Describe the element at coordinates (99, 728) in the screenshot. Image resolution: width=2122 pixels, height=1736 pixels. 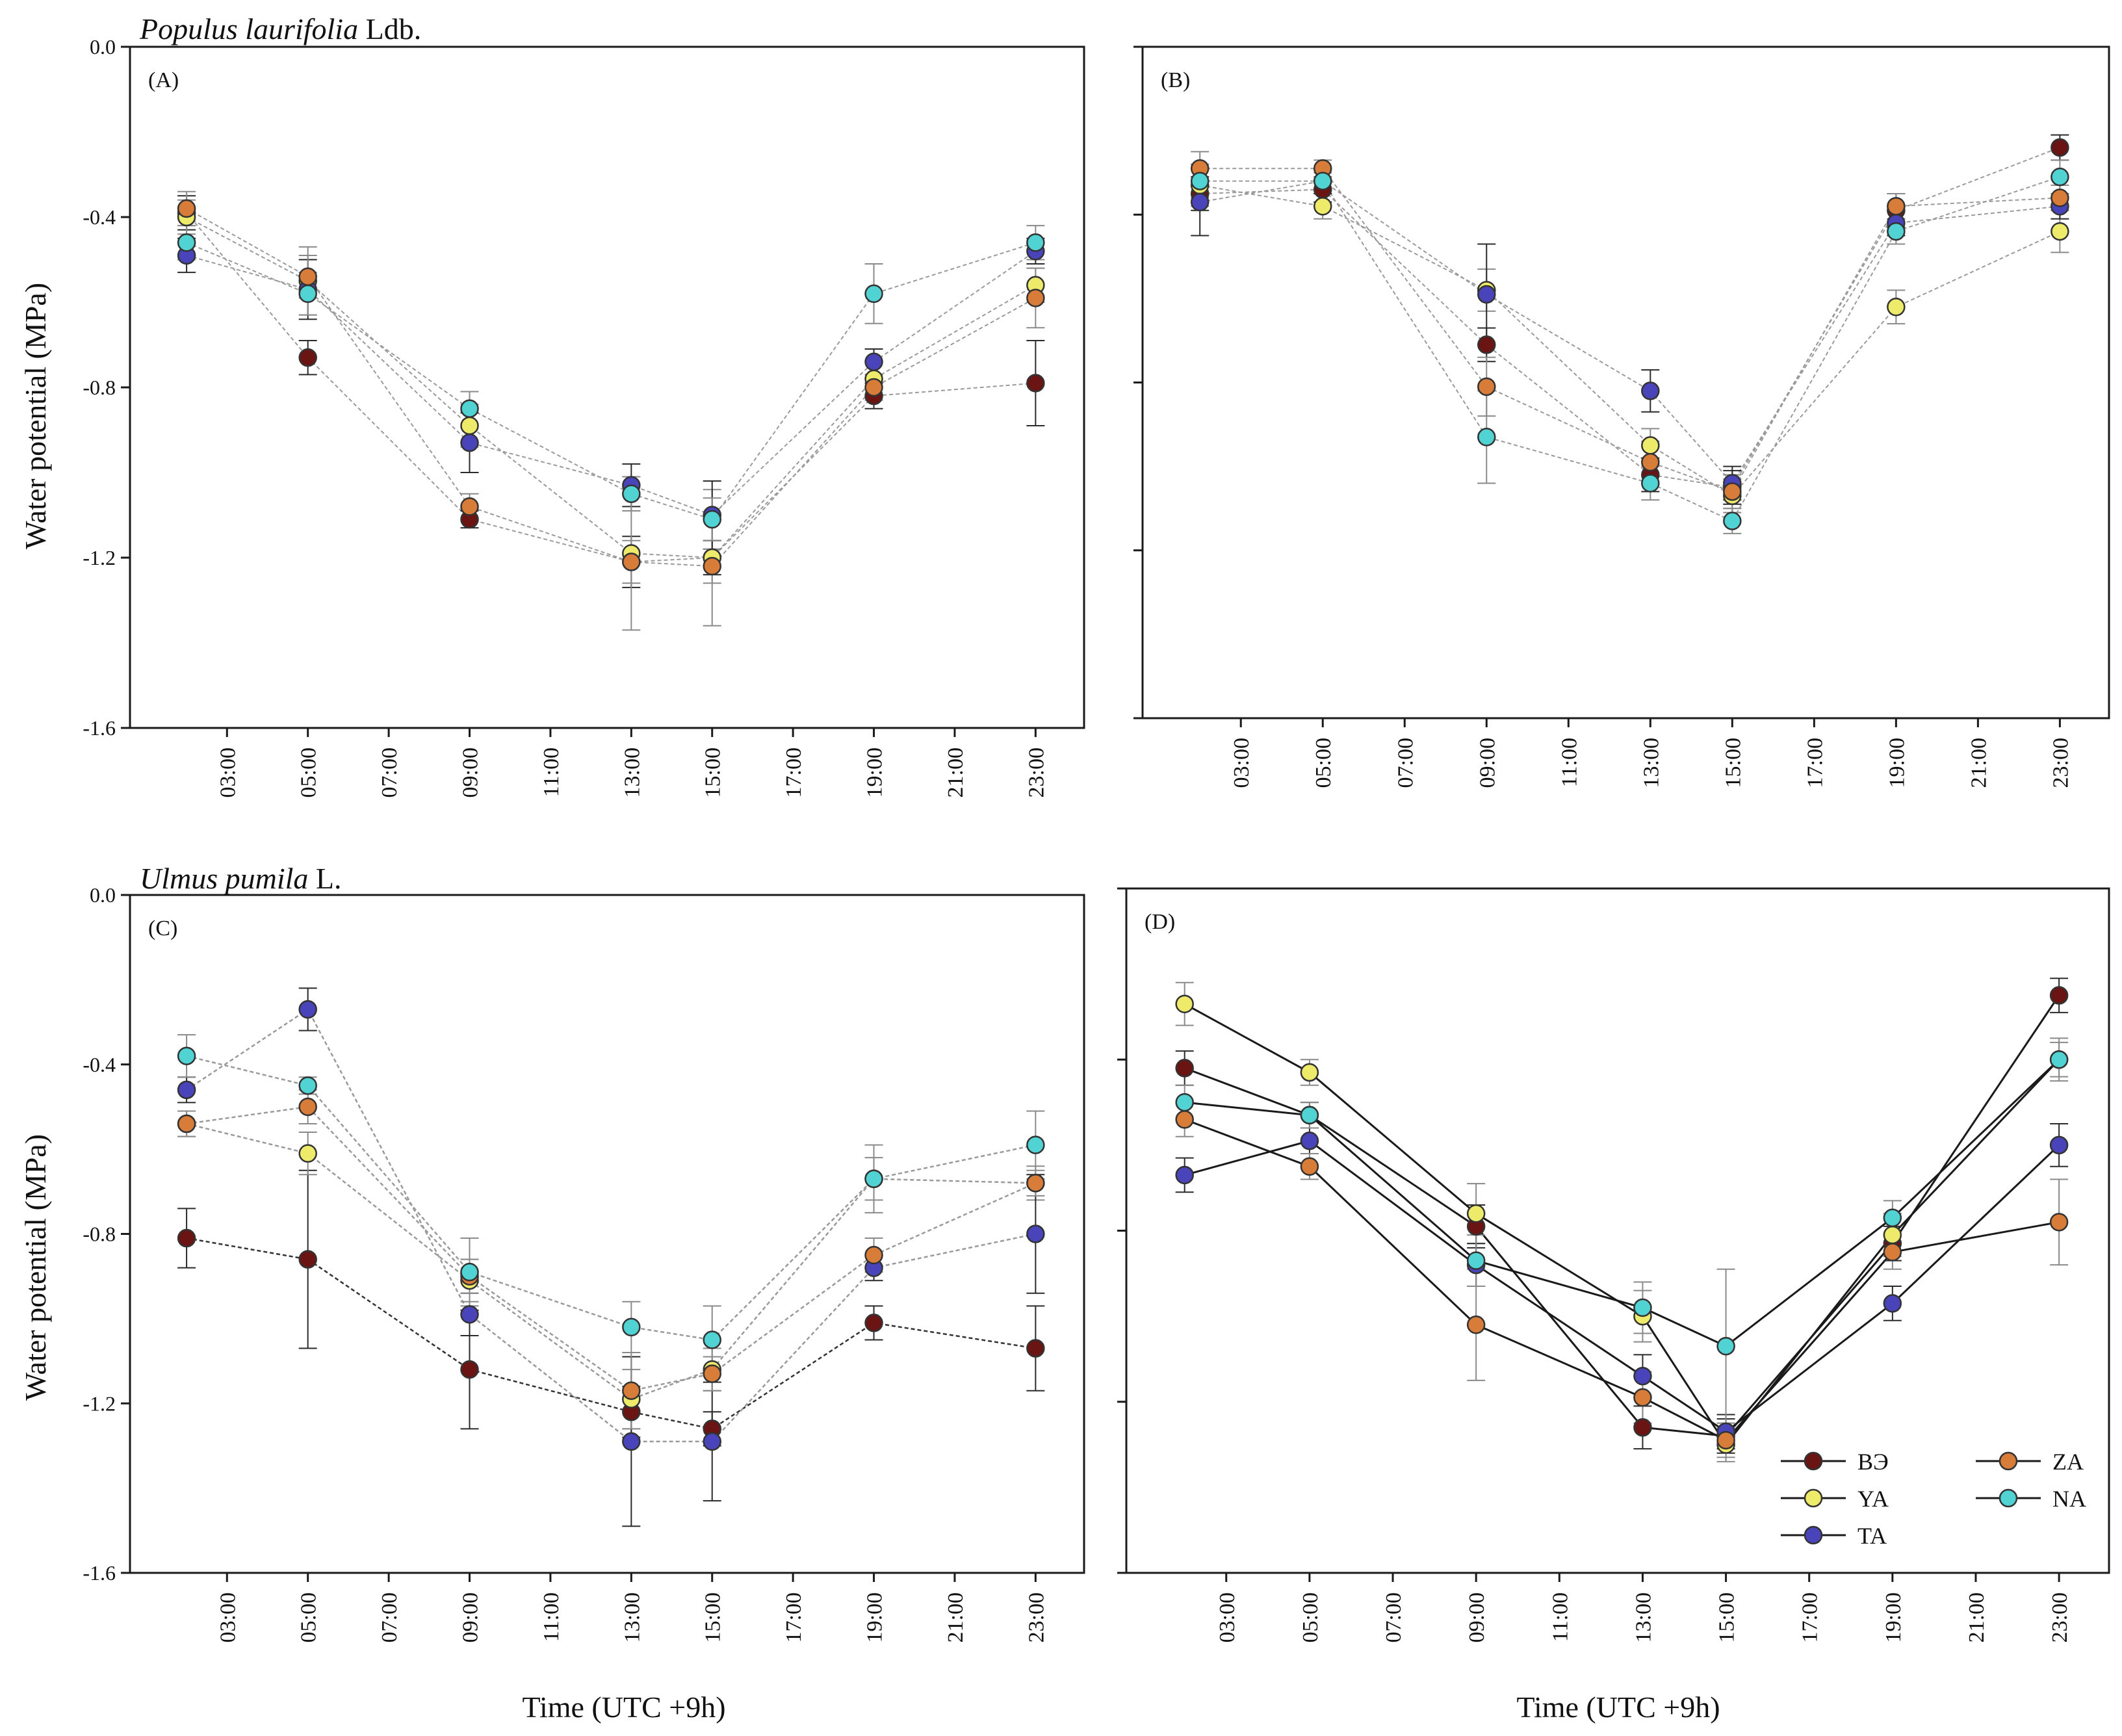
I see `y-tick-label: -1.6` at that location.